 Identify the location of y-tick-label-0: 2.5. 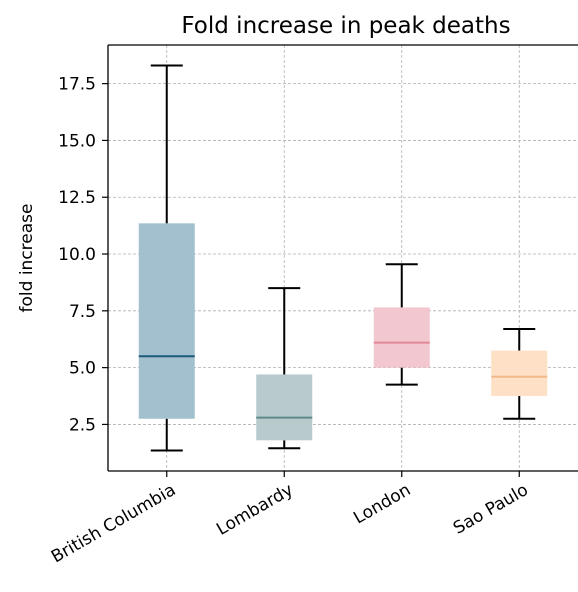
(82, 425).